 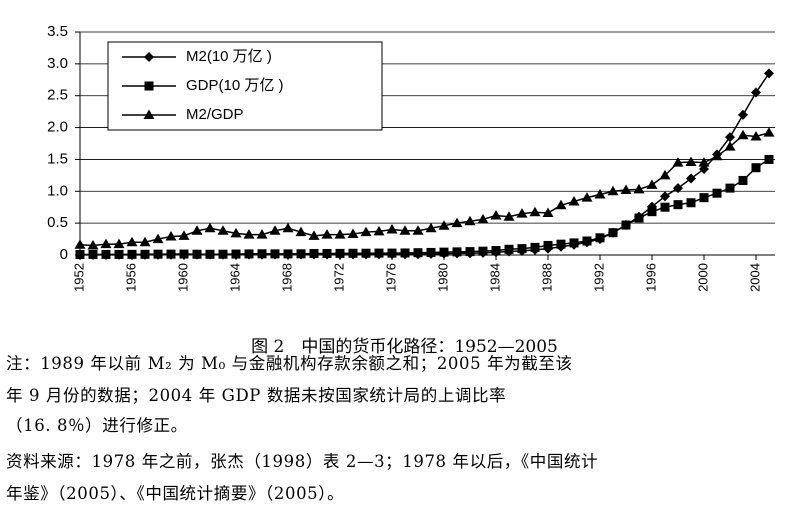 What do you see at coordinates (97, 425) in the screenshot?
I see `note-line: （16. 8％）进行修正。` at bounding box center [97, 425].